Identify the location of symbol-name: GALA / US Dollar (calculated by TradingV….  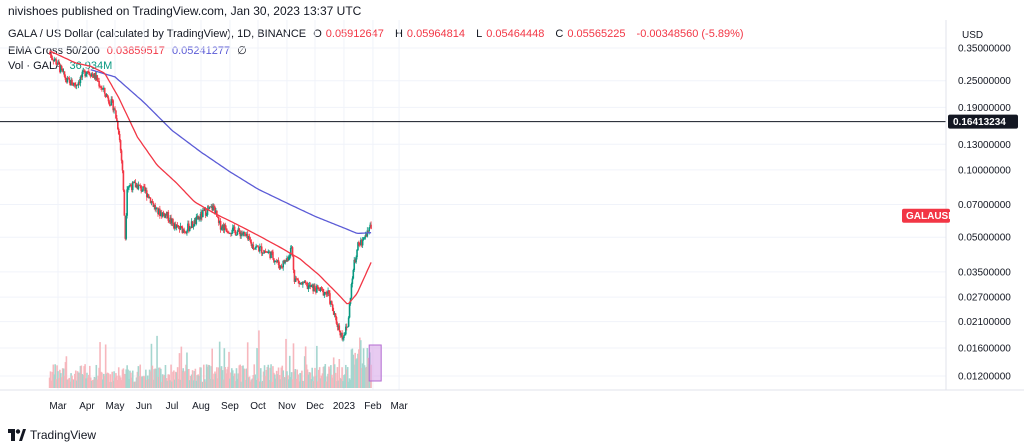
(157, 34).